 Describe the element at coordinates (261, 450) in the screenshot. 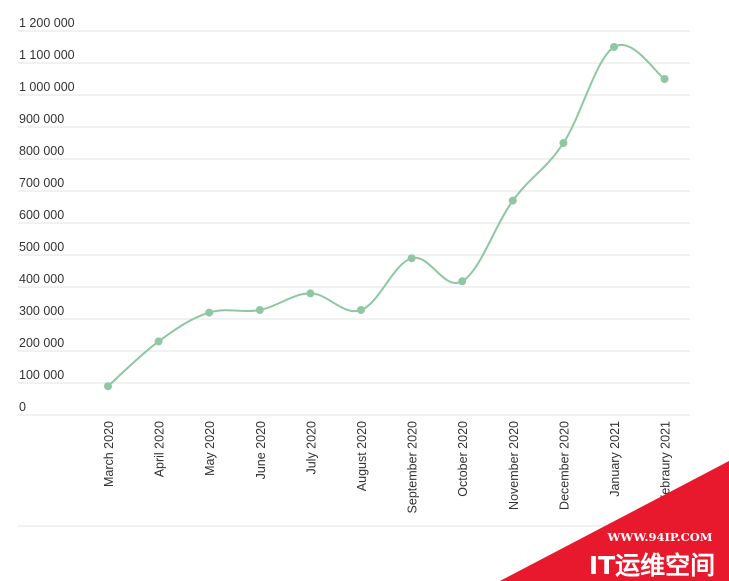

I see `x-tick-label: June 2020` at that location.